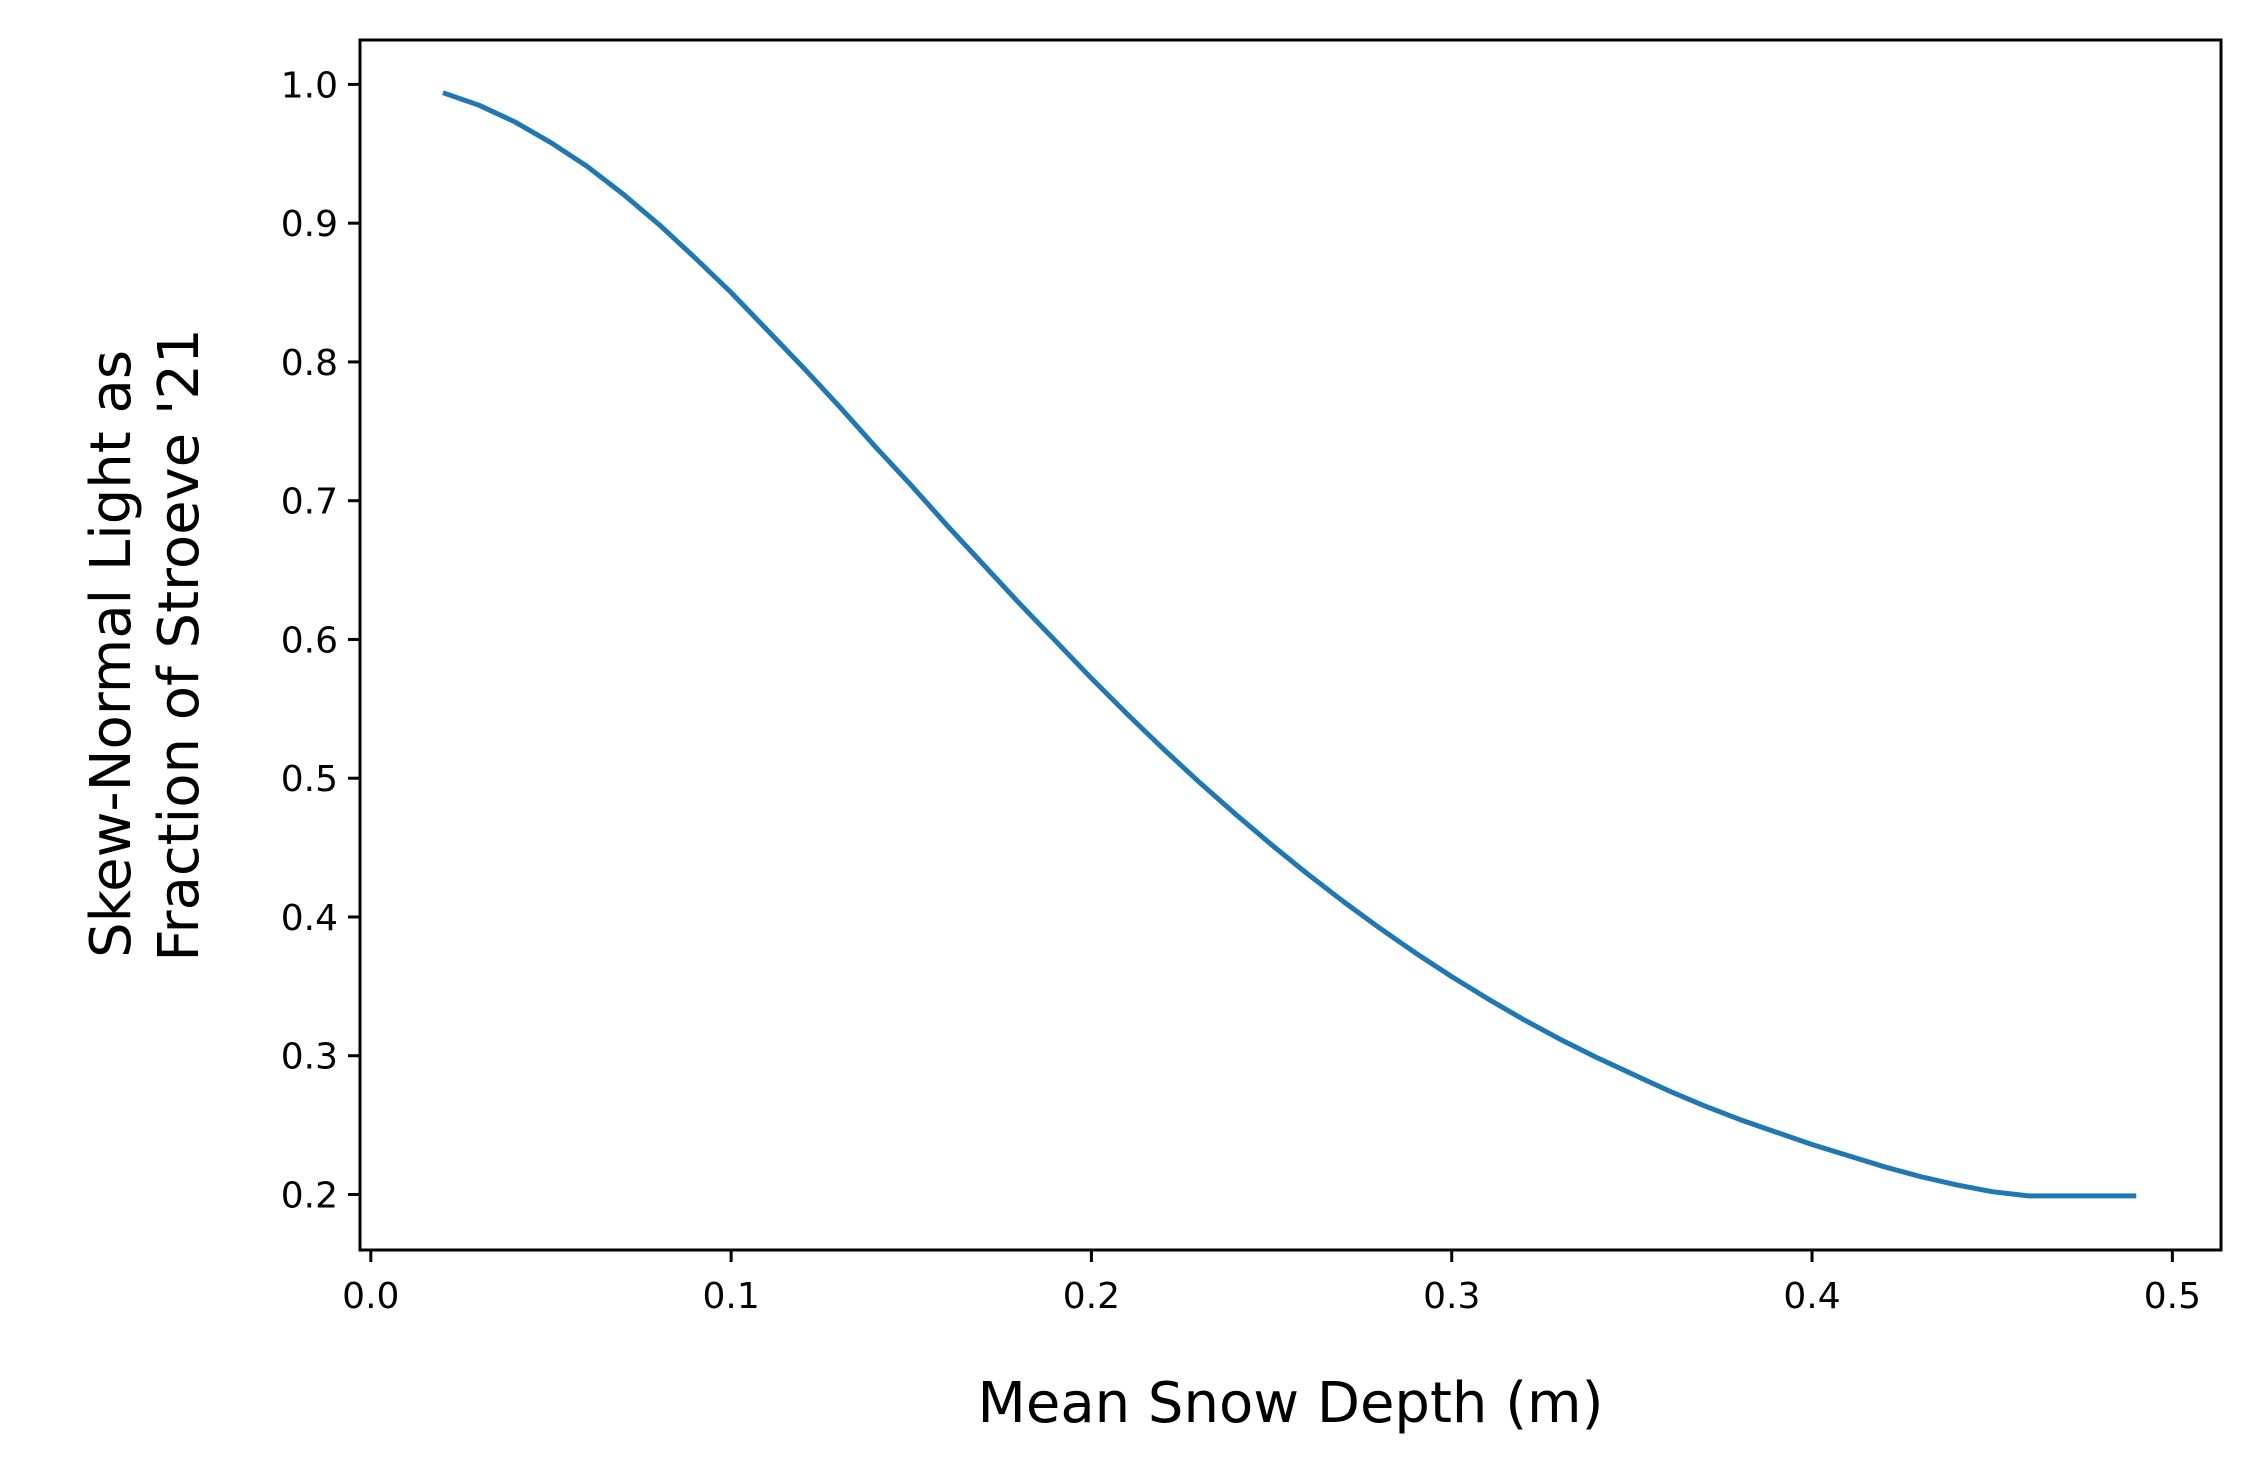 Image resolution: width=2257 pixels, height=1481 pixels. Describe the element at coordinates (309, 779) in the screenshot. I see `y-tick-label: 0.5` at that location.